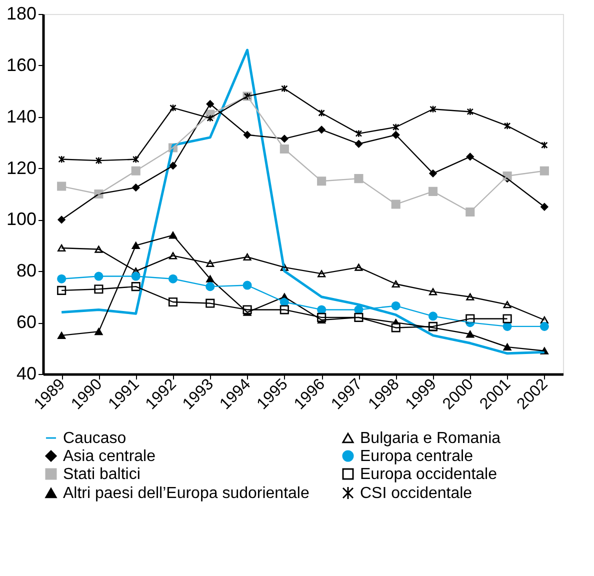  Describe the element at coordinates (186, 493) in the screenshot. I see `legend-label: Altri paesi dell’Europa sudorientale` at that location.